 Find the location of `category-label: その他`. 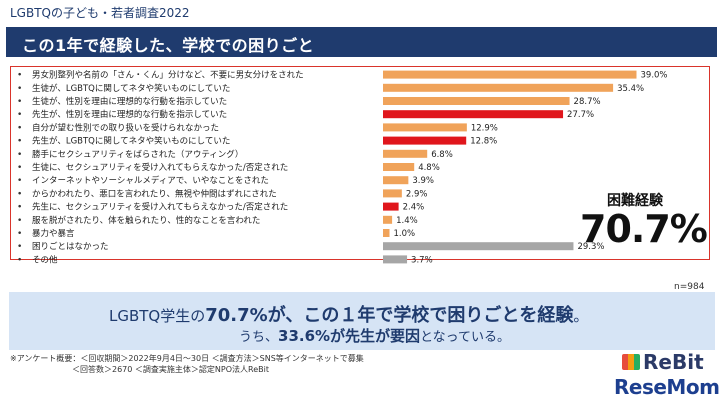

category-label: その他 is located at coordinates (45, 259).